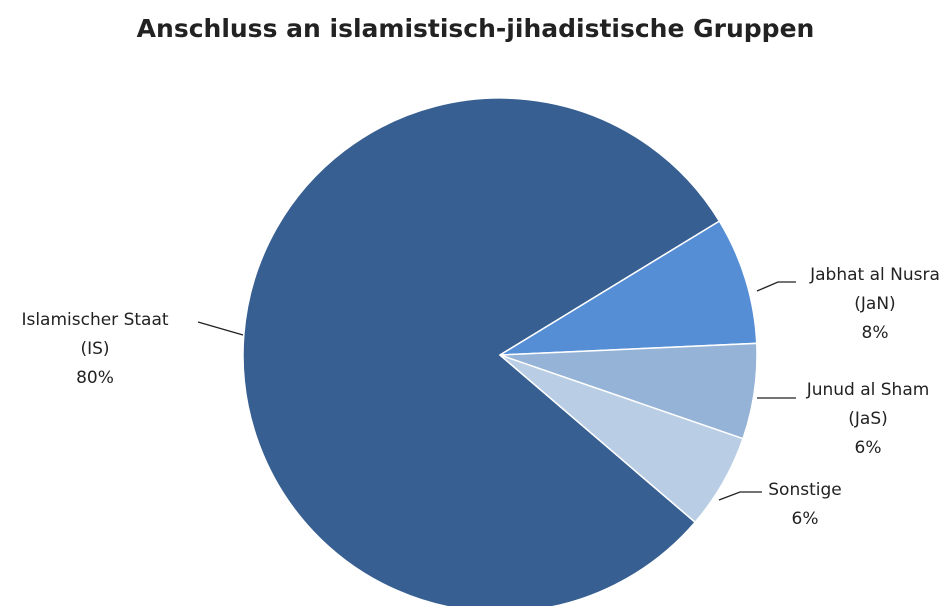  Describe the element at coordinates (875, 333) in the screenshot. I see `value-label: 8%` at that location.